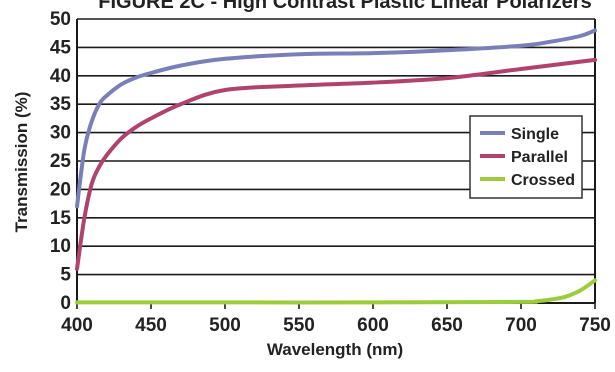 The width and height of the screenshot is (615, 372). I want to click on y-tick-label: 30, so click(60, 133).